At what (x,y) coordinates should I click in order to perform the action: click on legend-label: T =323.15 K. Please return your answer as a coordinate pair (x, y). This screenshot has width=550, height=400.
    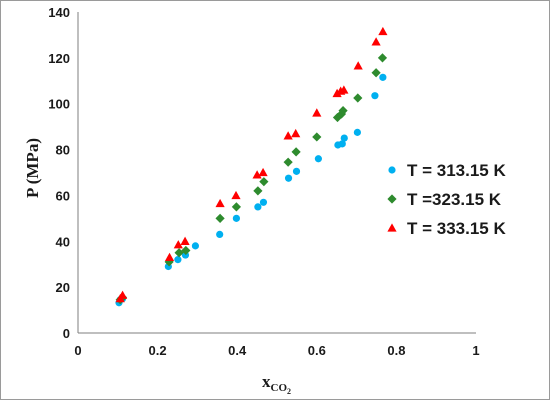
    Looking at the image, I should click on (454, 199).